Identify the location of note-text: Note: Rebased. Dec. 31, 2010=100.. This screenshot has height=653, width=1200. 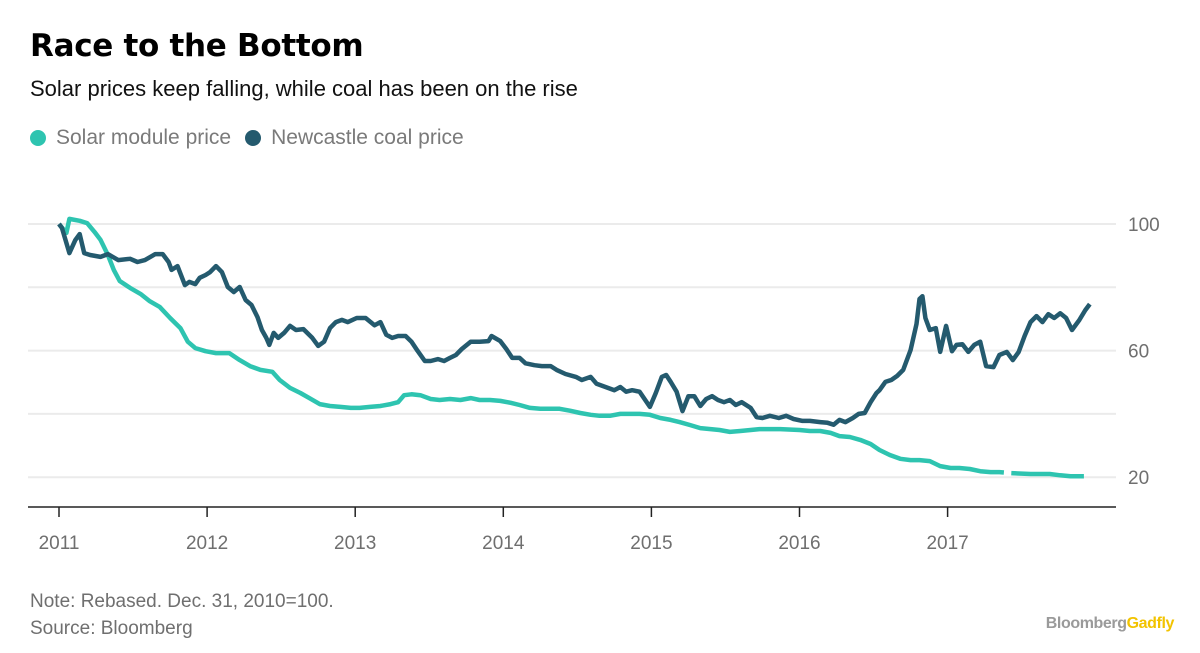
(182, 601).